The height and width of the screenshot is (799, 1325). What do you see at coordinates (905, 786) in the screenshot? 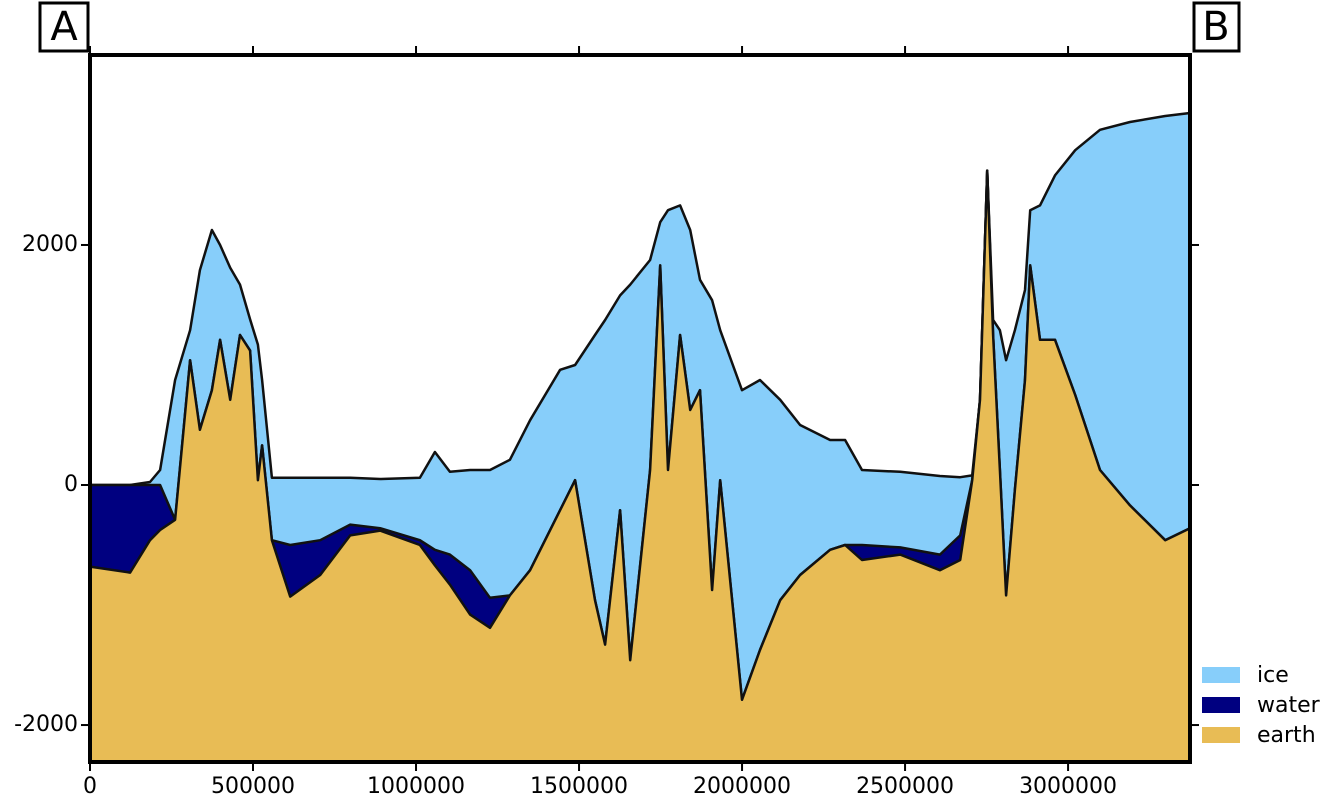
I see `x-tick-label: 2500000` at bounding box center [905, 786].